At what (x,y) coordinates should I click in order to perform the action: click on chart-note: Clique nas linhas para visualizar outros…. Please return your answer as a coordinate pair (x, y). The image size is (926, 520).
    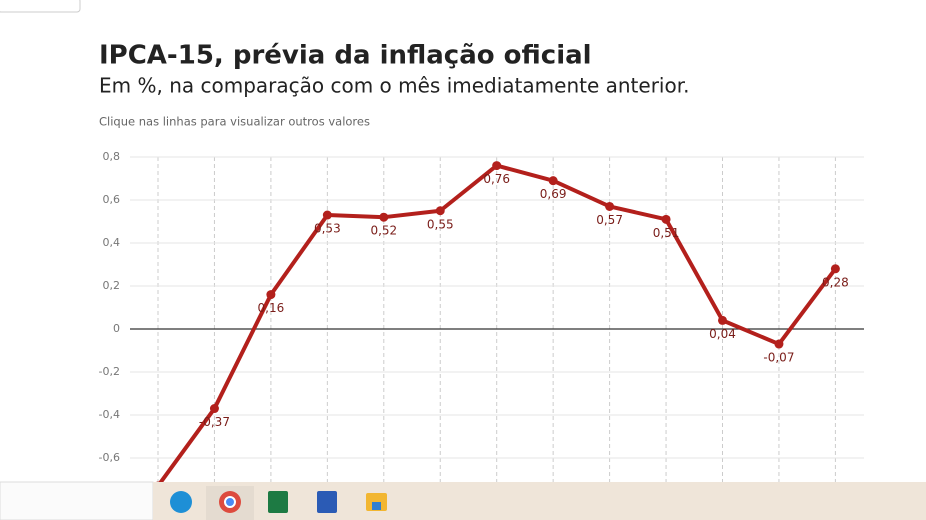
    Looking at the image, I should click on (234, 122).